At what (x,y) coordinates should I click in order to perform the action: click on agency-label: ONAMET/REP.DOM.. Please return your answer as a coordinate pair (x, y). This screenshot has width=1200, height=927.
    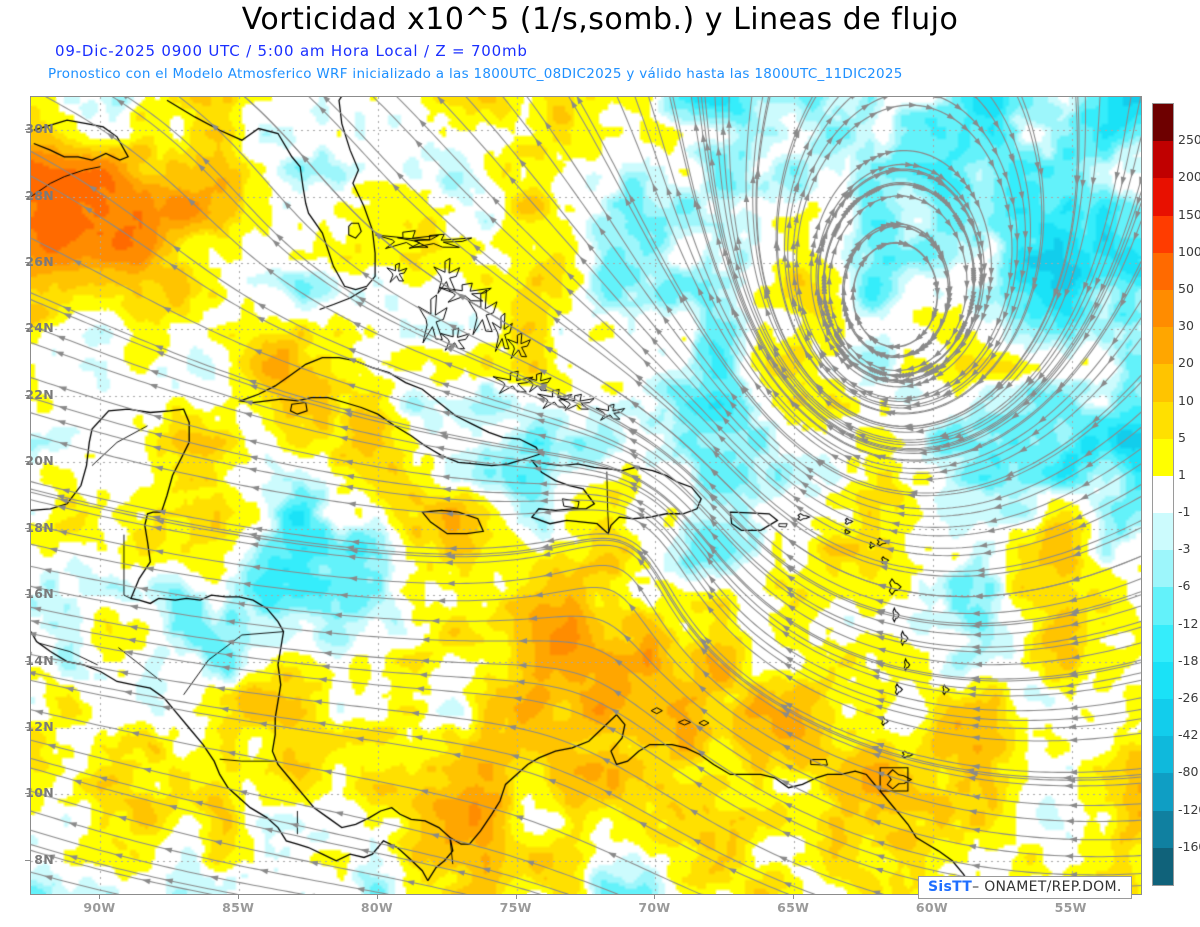
    Looking at the image, I should click on (1053, 887).